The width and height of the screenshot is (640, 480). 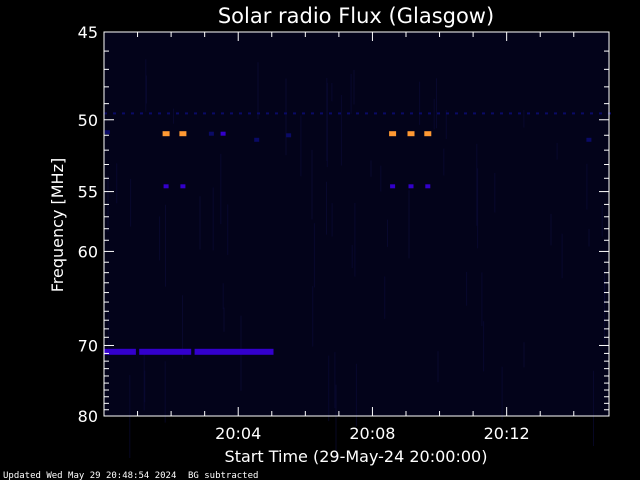 What do you see at coordinates (356, 16) in the screenshot?
I see `chart-title: Solar radio Flux (Glasgow)` at bounding box center [356, 16].